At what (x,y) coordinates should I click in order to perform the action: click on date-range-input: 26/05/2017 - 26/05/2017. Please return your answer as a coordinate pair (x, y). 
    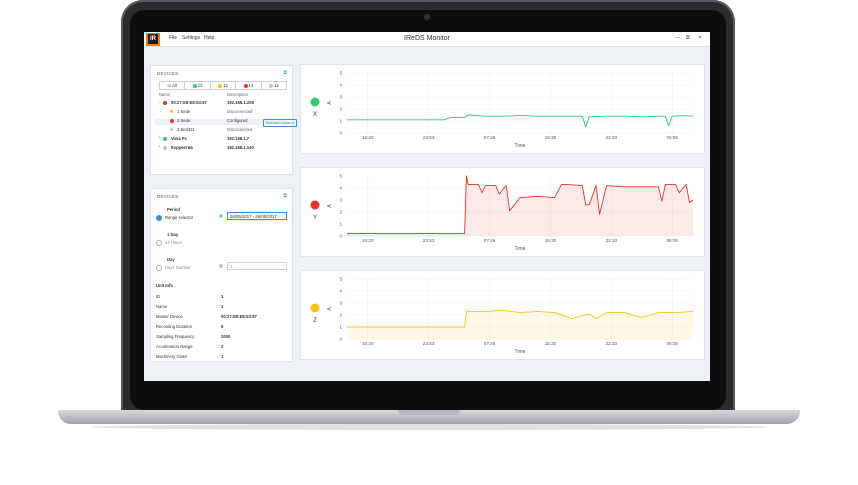
    Looking at the image, I should click on (257, 216).